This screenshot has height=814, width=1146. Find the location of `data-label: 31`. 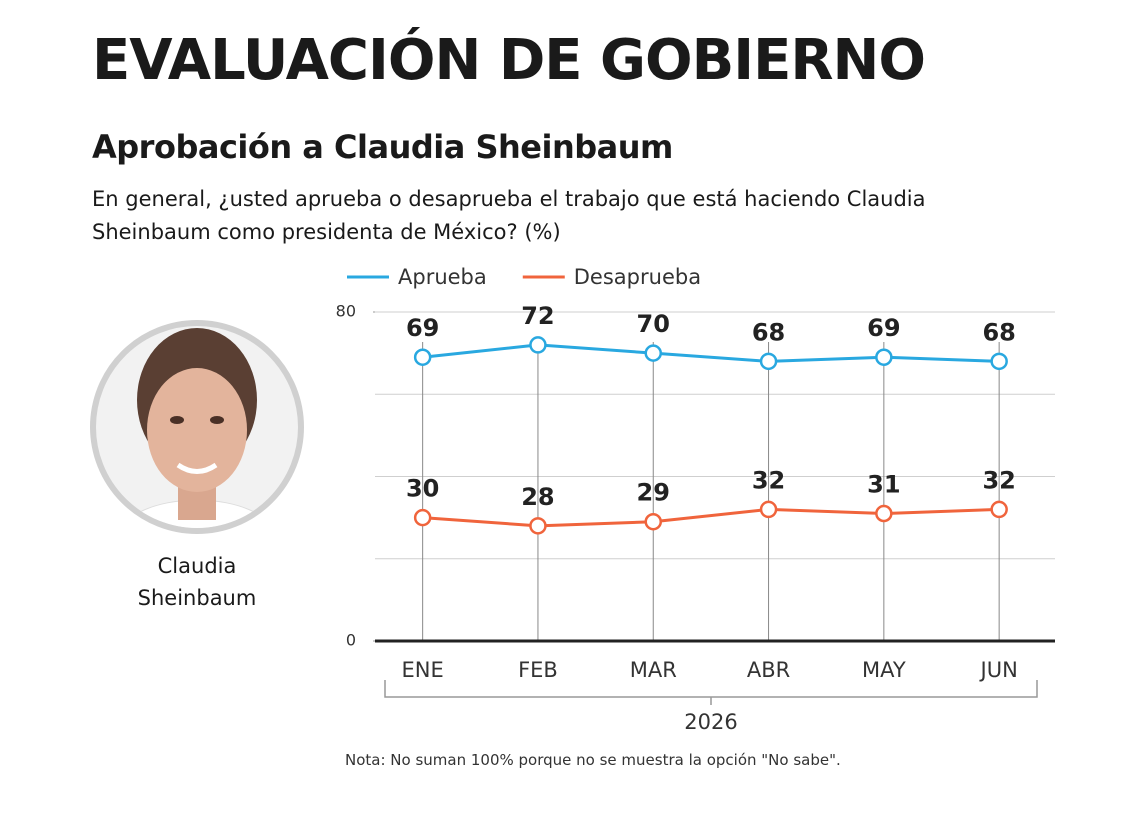

data-label: 31 is located at coordinates (883, 485).